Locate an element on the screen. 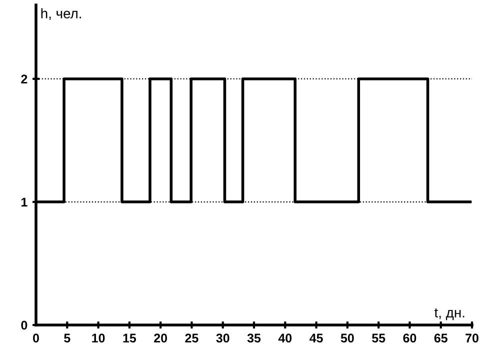  x-tick-label: 15 is located at coordinates (129, 338).